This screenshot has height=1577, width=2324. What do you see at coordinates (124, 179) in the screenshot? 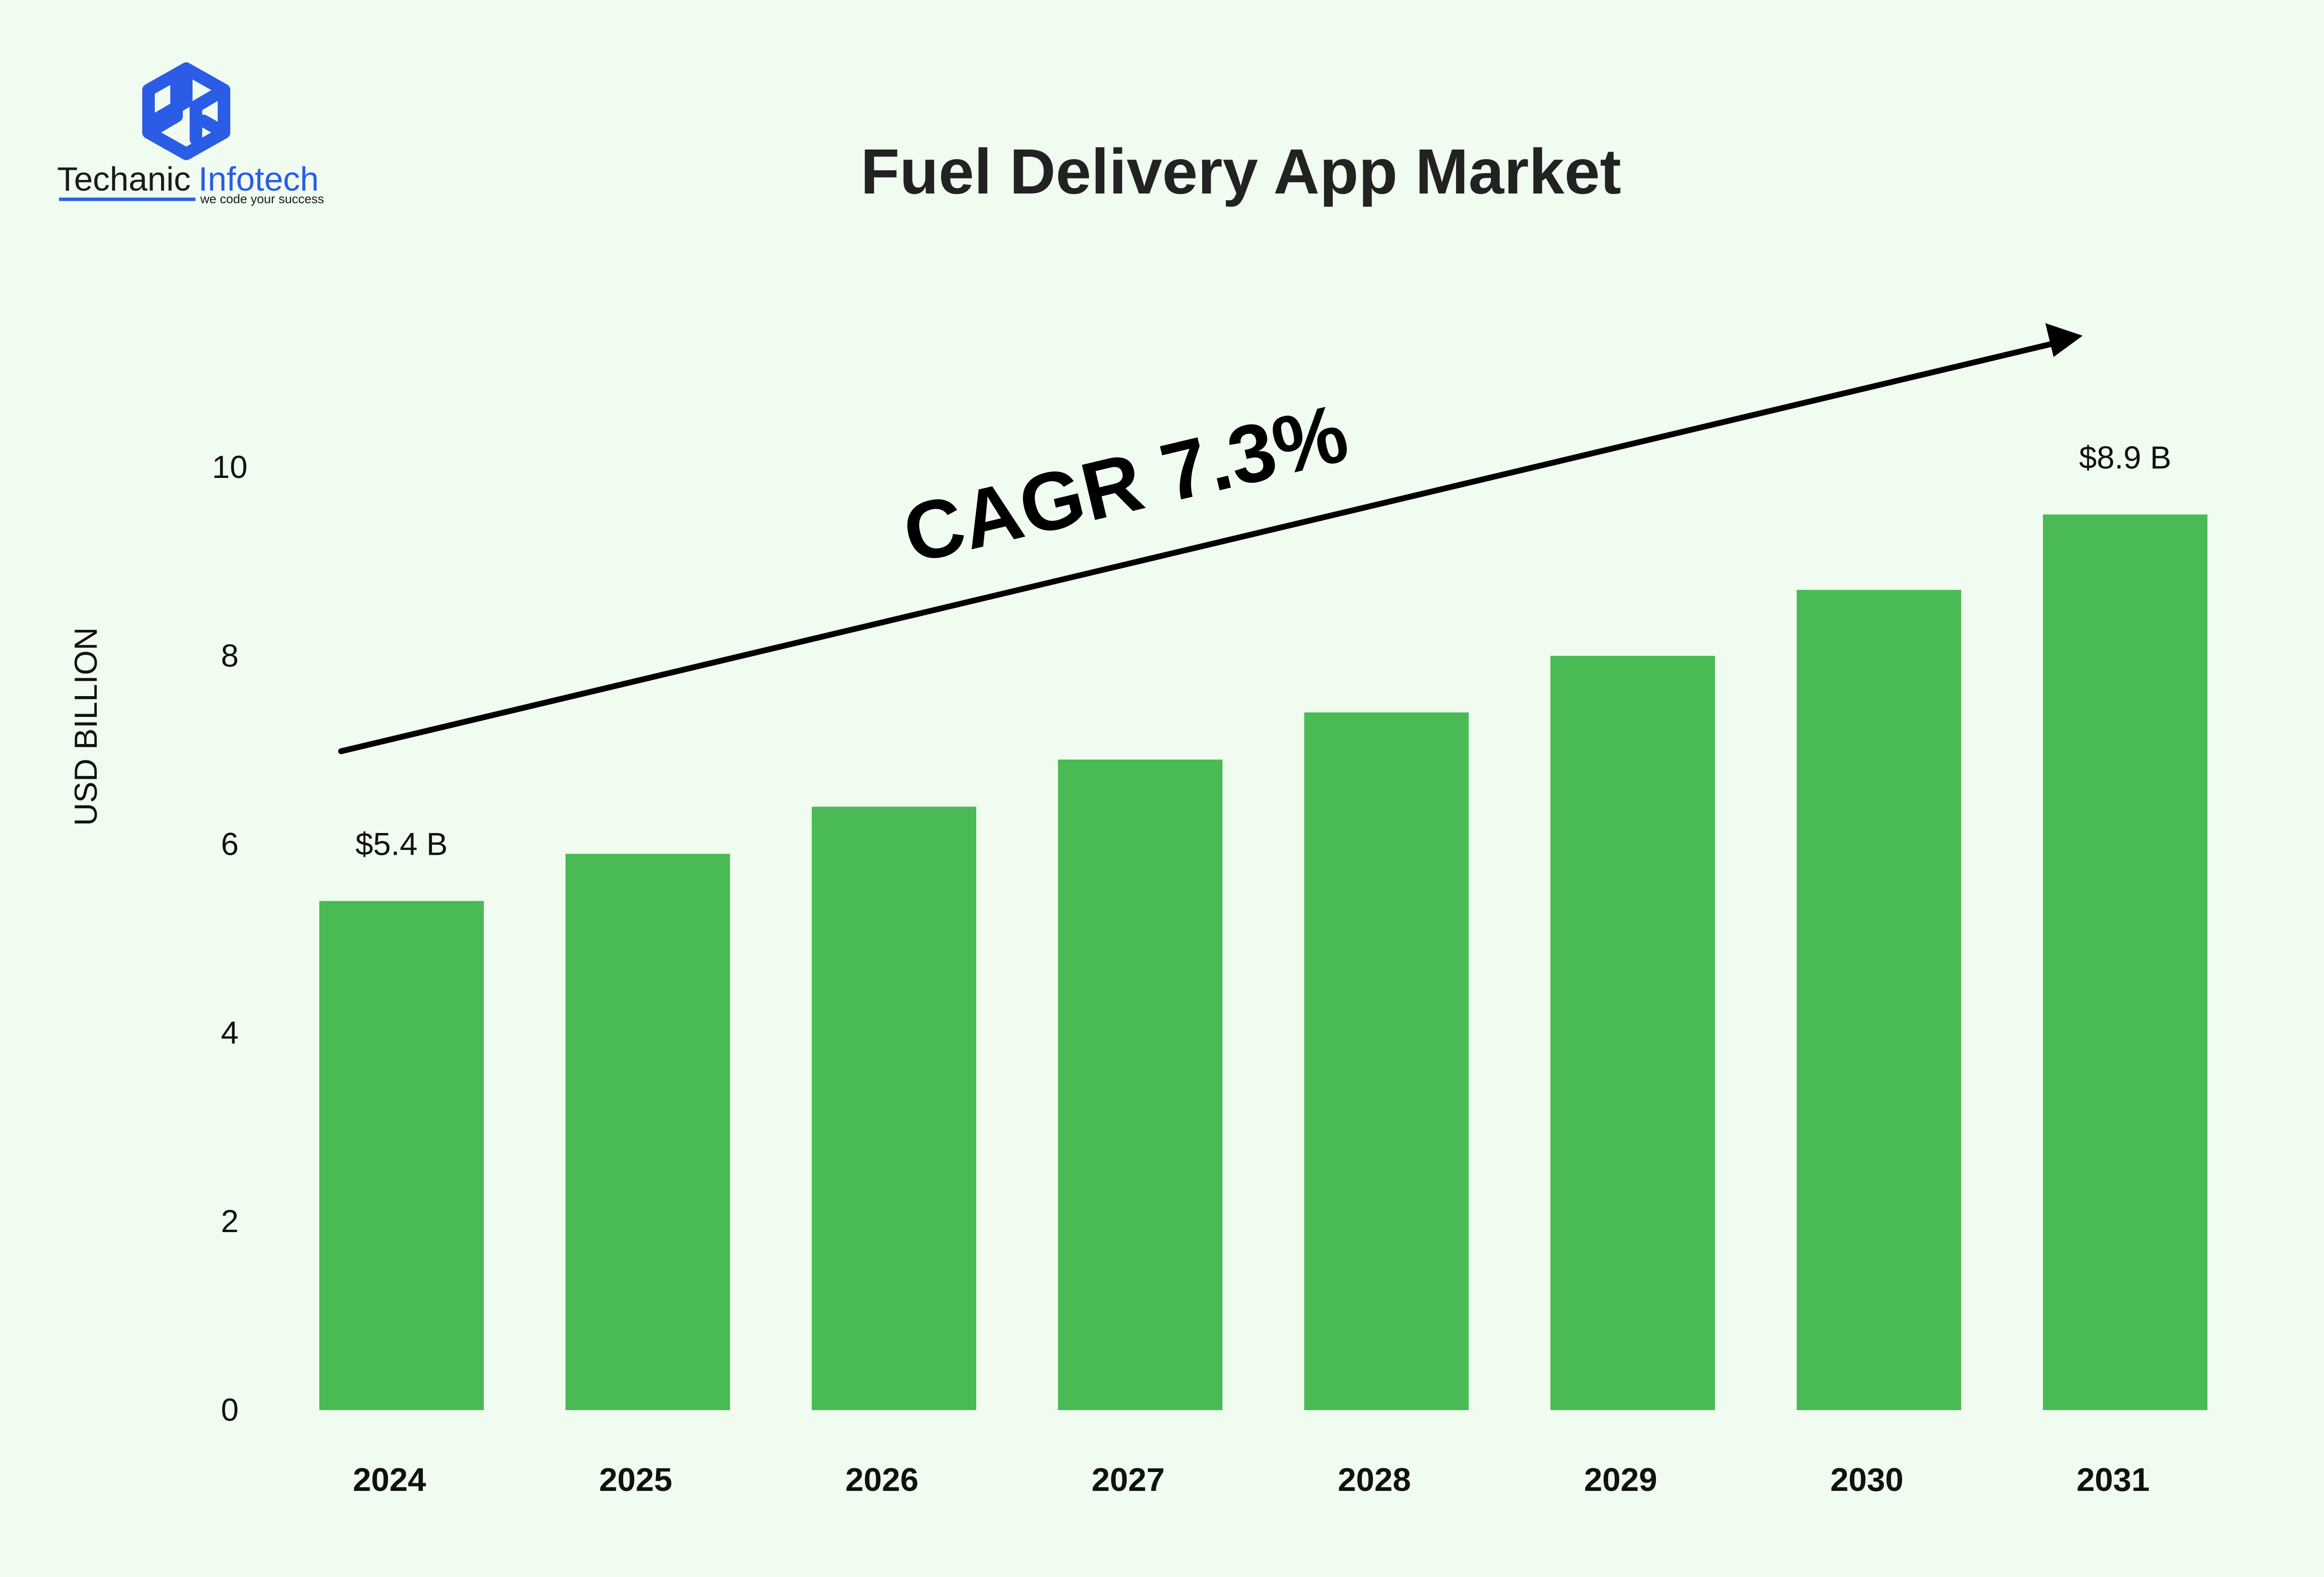
I see `brand-name-part1: Techanic` at bounding box center [124, 179].